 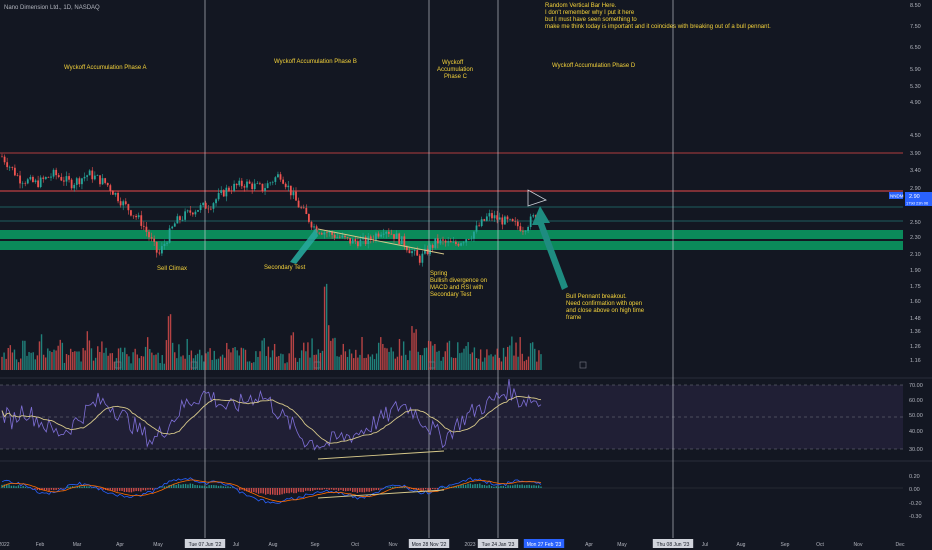 I want to click on time-tick-label: Aug, so click(x=273, y=545).